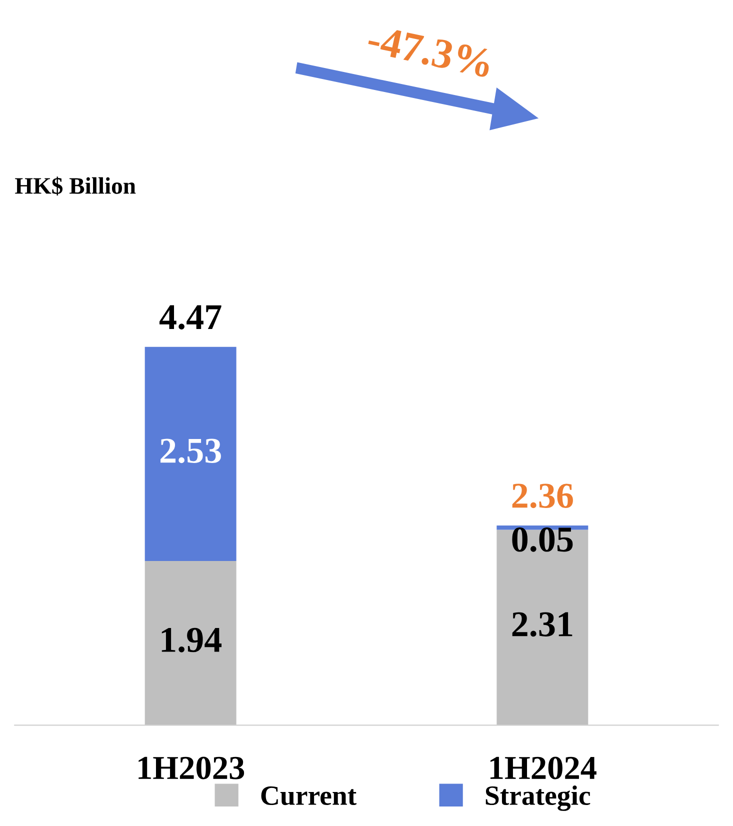 The height and width of the screenshot is (826, 733). Describe the element at coordinates (542, 496) in the screenshot. I see `total-label: 2.36` at that location.